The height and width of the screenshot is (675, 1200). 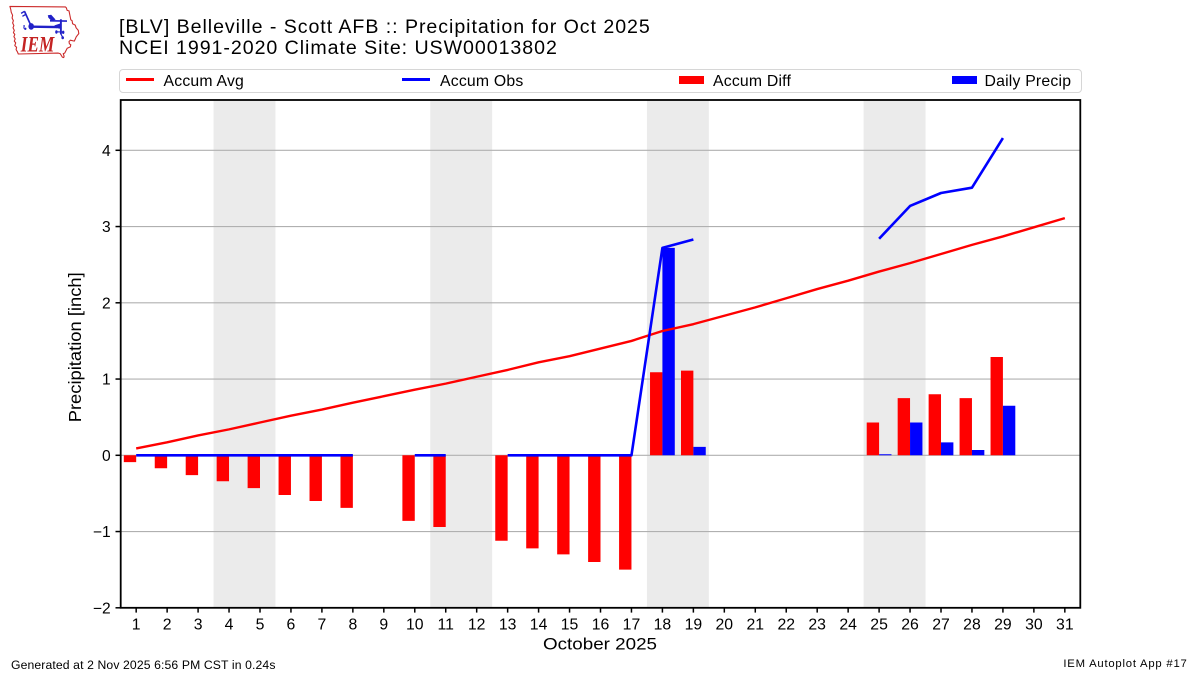 What do you see at coordinates (570, 625) in the screenshot?
I see `svg-text: 15` at bounding box center [570, 625].